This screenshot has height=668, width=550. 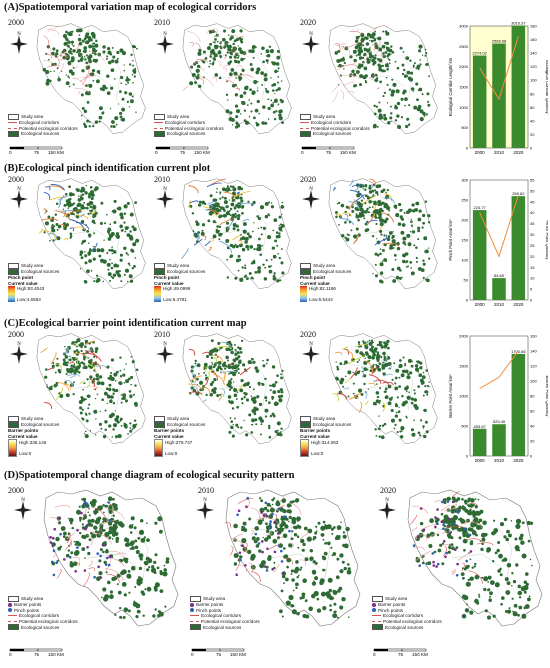 I want to click on year-label-a: 2010, so click(x=162, y=22).